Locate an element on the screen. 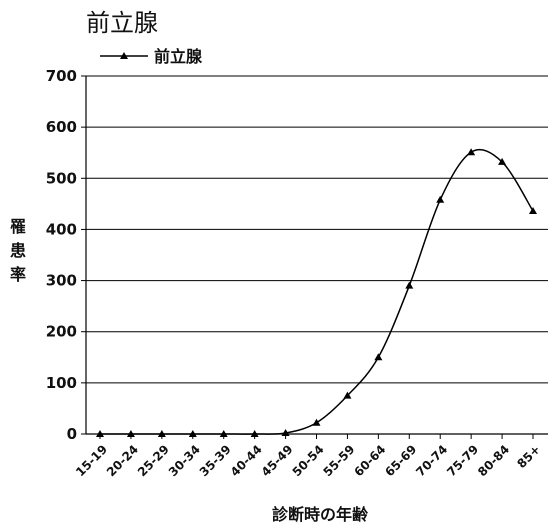 This screenshot has width=553, height=529. y-tick-label-0: 0 is located at coordinates (72, 434).